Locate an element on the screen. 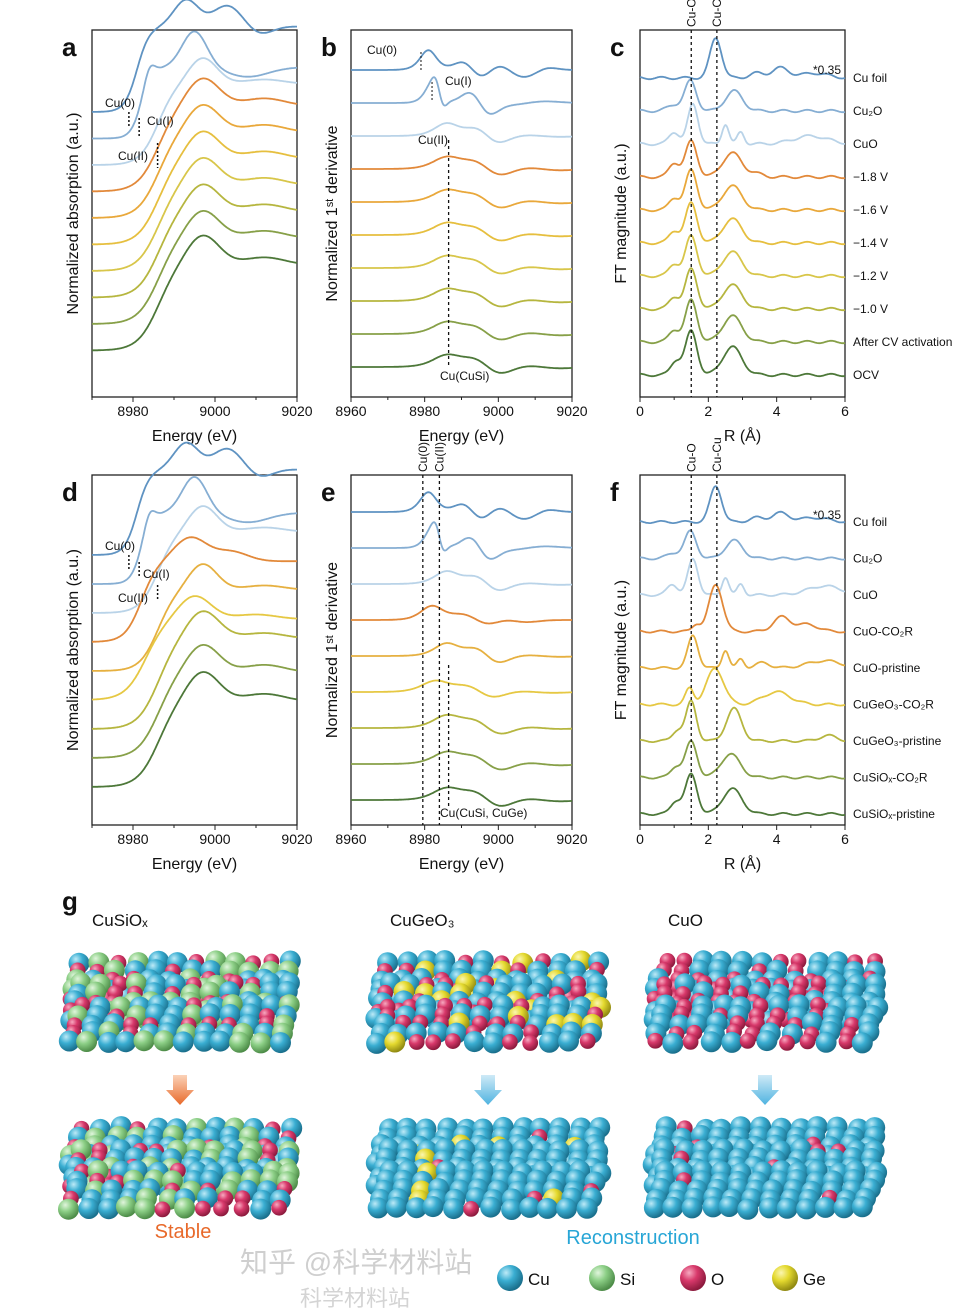  series-label: CuSiOₓ-CO₂R is located at coordinates (890, 778).